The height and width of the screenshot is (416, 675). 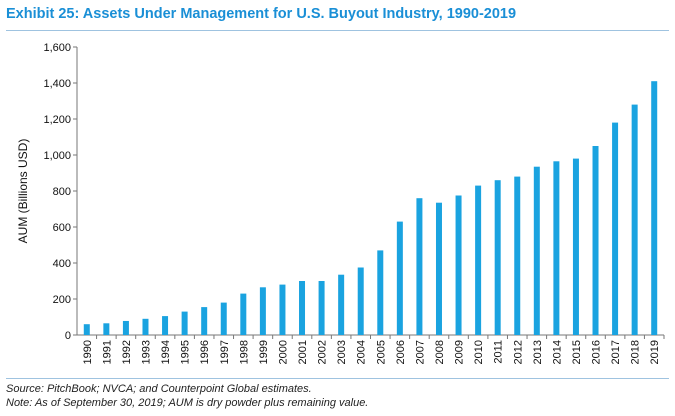 What do you see at coordinates (460, 352) in the screenshot?
I see `x-tick-label: 2009` at bounding box center [460, 352].